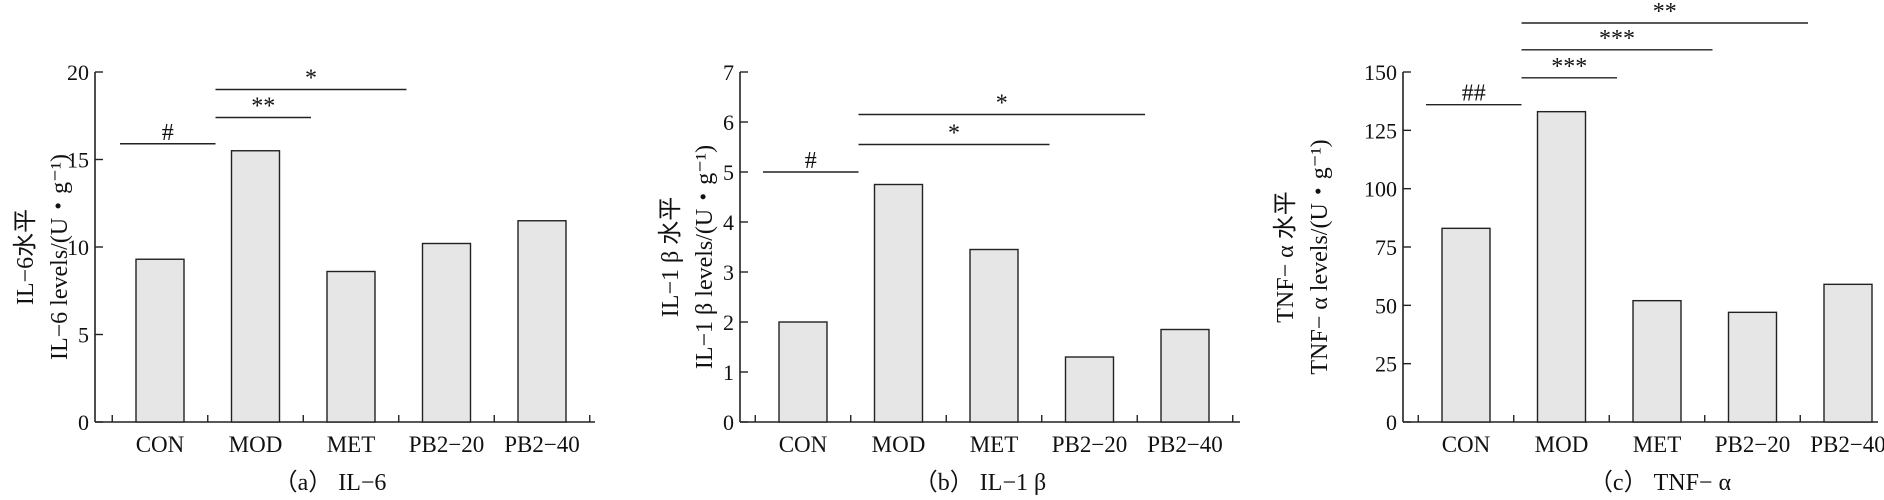 The height and width of the screenshot is (500, 1884). I want to click on y-tick-label: 10, so click(78, 247).